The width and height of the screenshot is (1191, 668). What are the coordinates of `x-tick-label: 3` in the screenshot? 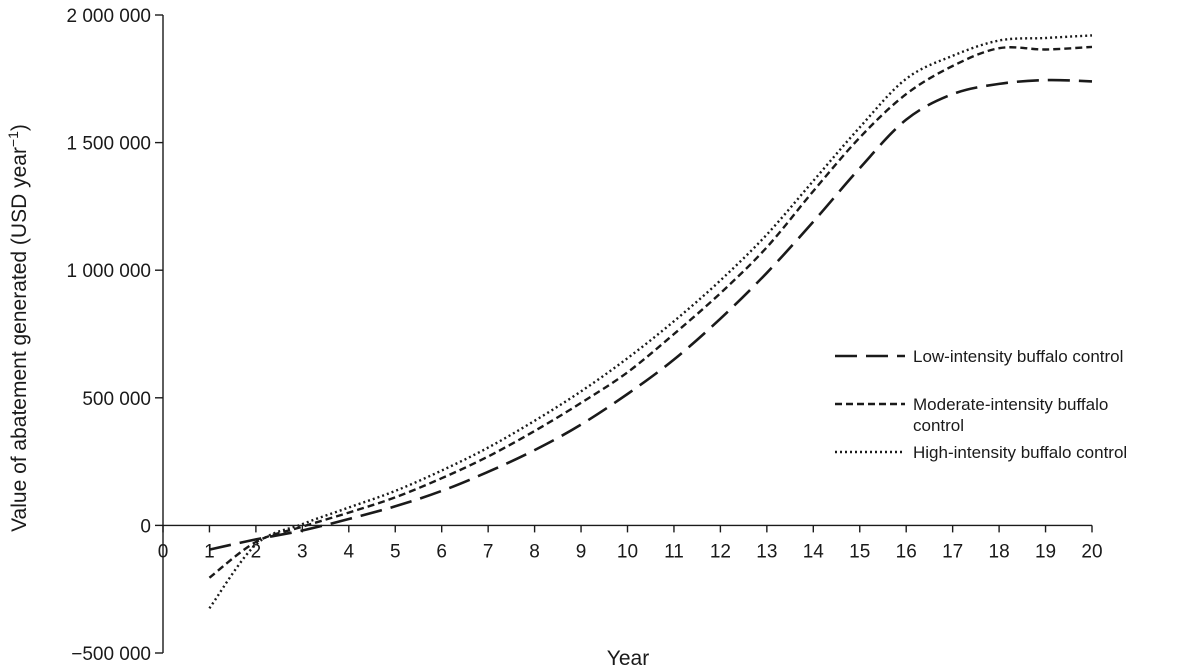 It's located at (302, 551).